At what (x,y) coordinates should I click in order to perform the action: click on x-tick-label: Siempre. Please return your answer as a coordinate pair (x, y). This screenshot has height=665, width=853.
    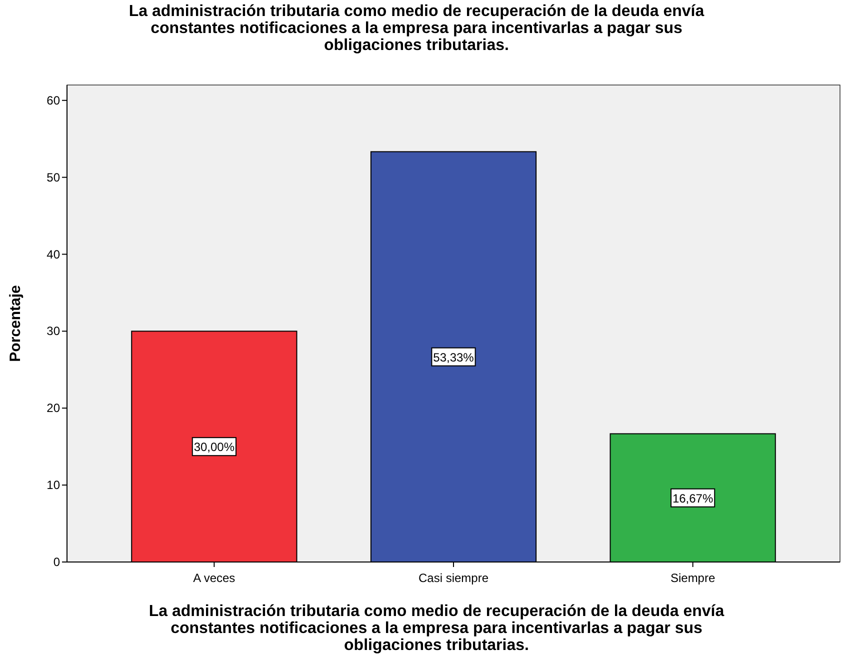
    Looking at the image, I should click on (693, 578).